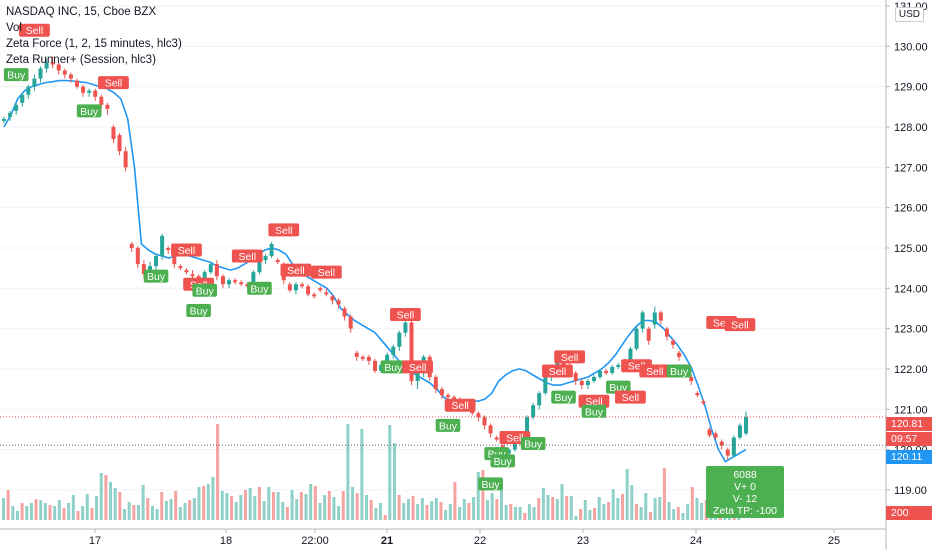  I want to click on tp-box-line2: V+ 0, so click(745, 487).